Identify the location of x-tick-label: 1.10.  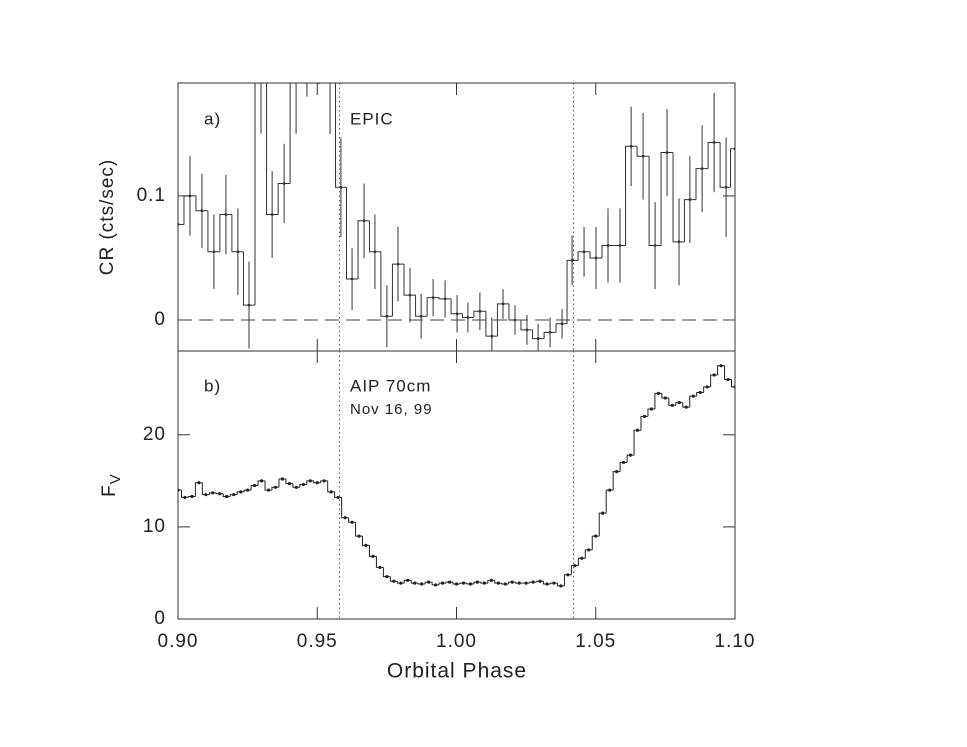
(735, 641).